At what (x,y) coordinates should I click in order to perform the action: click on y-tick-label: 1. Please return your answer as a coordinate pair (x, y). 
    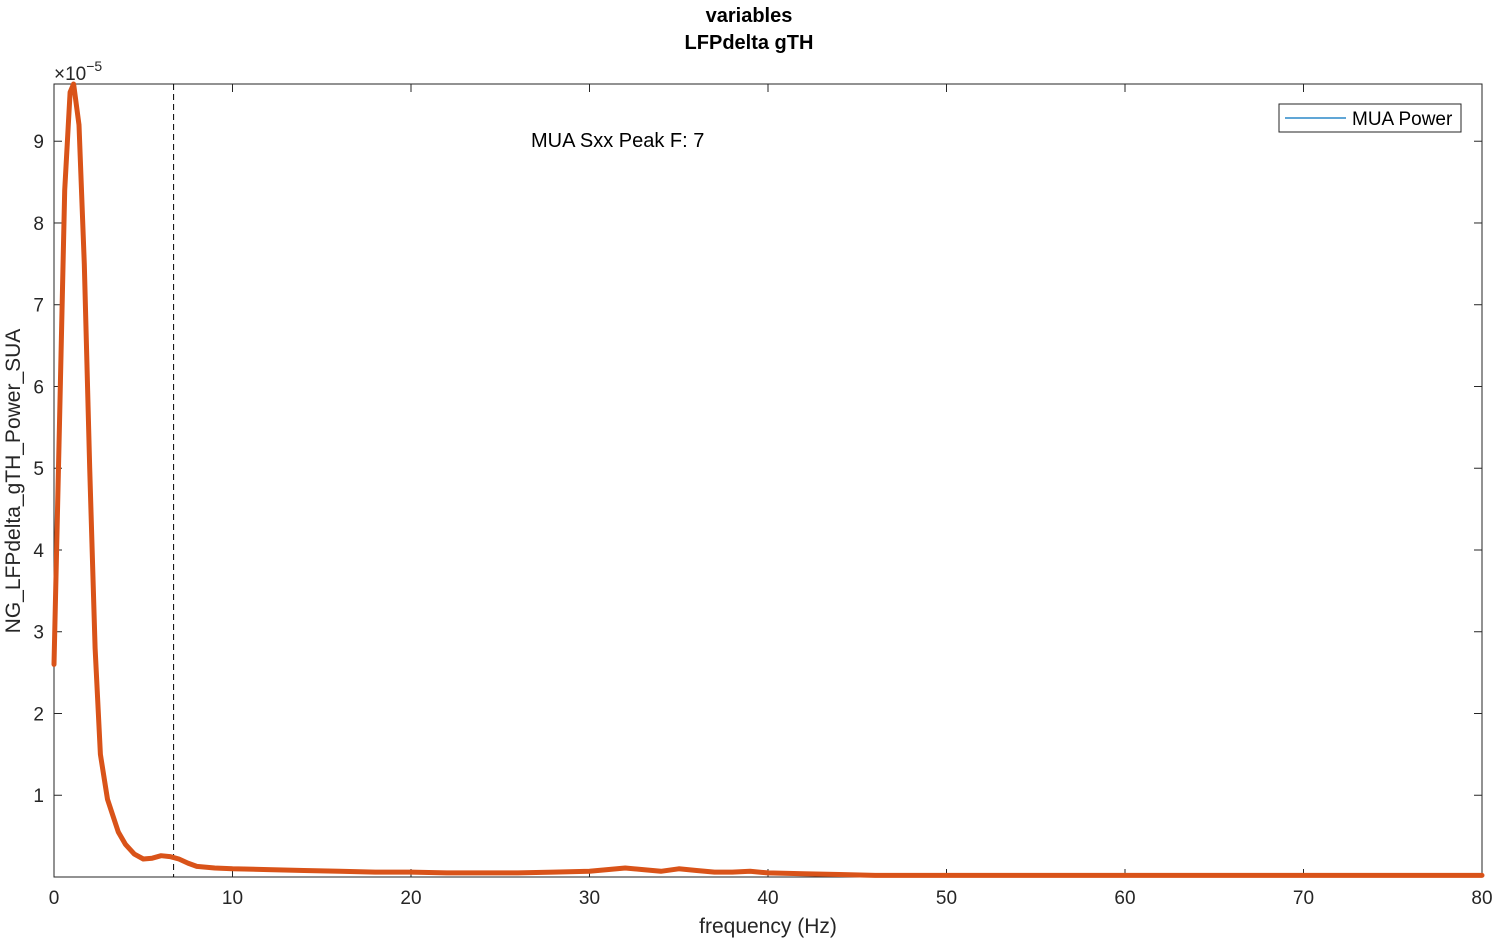
    Looking at the image, I should click on (38, 796).